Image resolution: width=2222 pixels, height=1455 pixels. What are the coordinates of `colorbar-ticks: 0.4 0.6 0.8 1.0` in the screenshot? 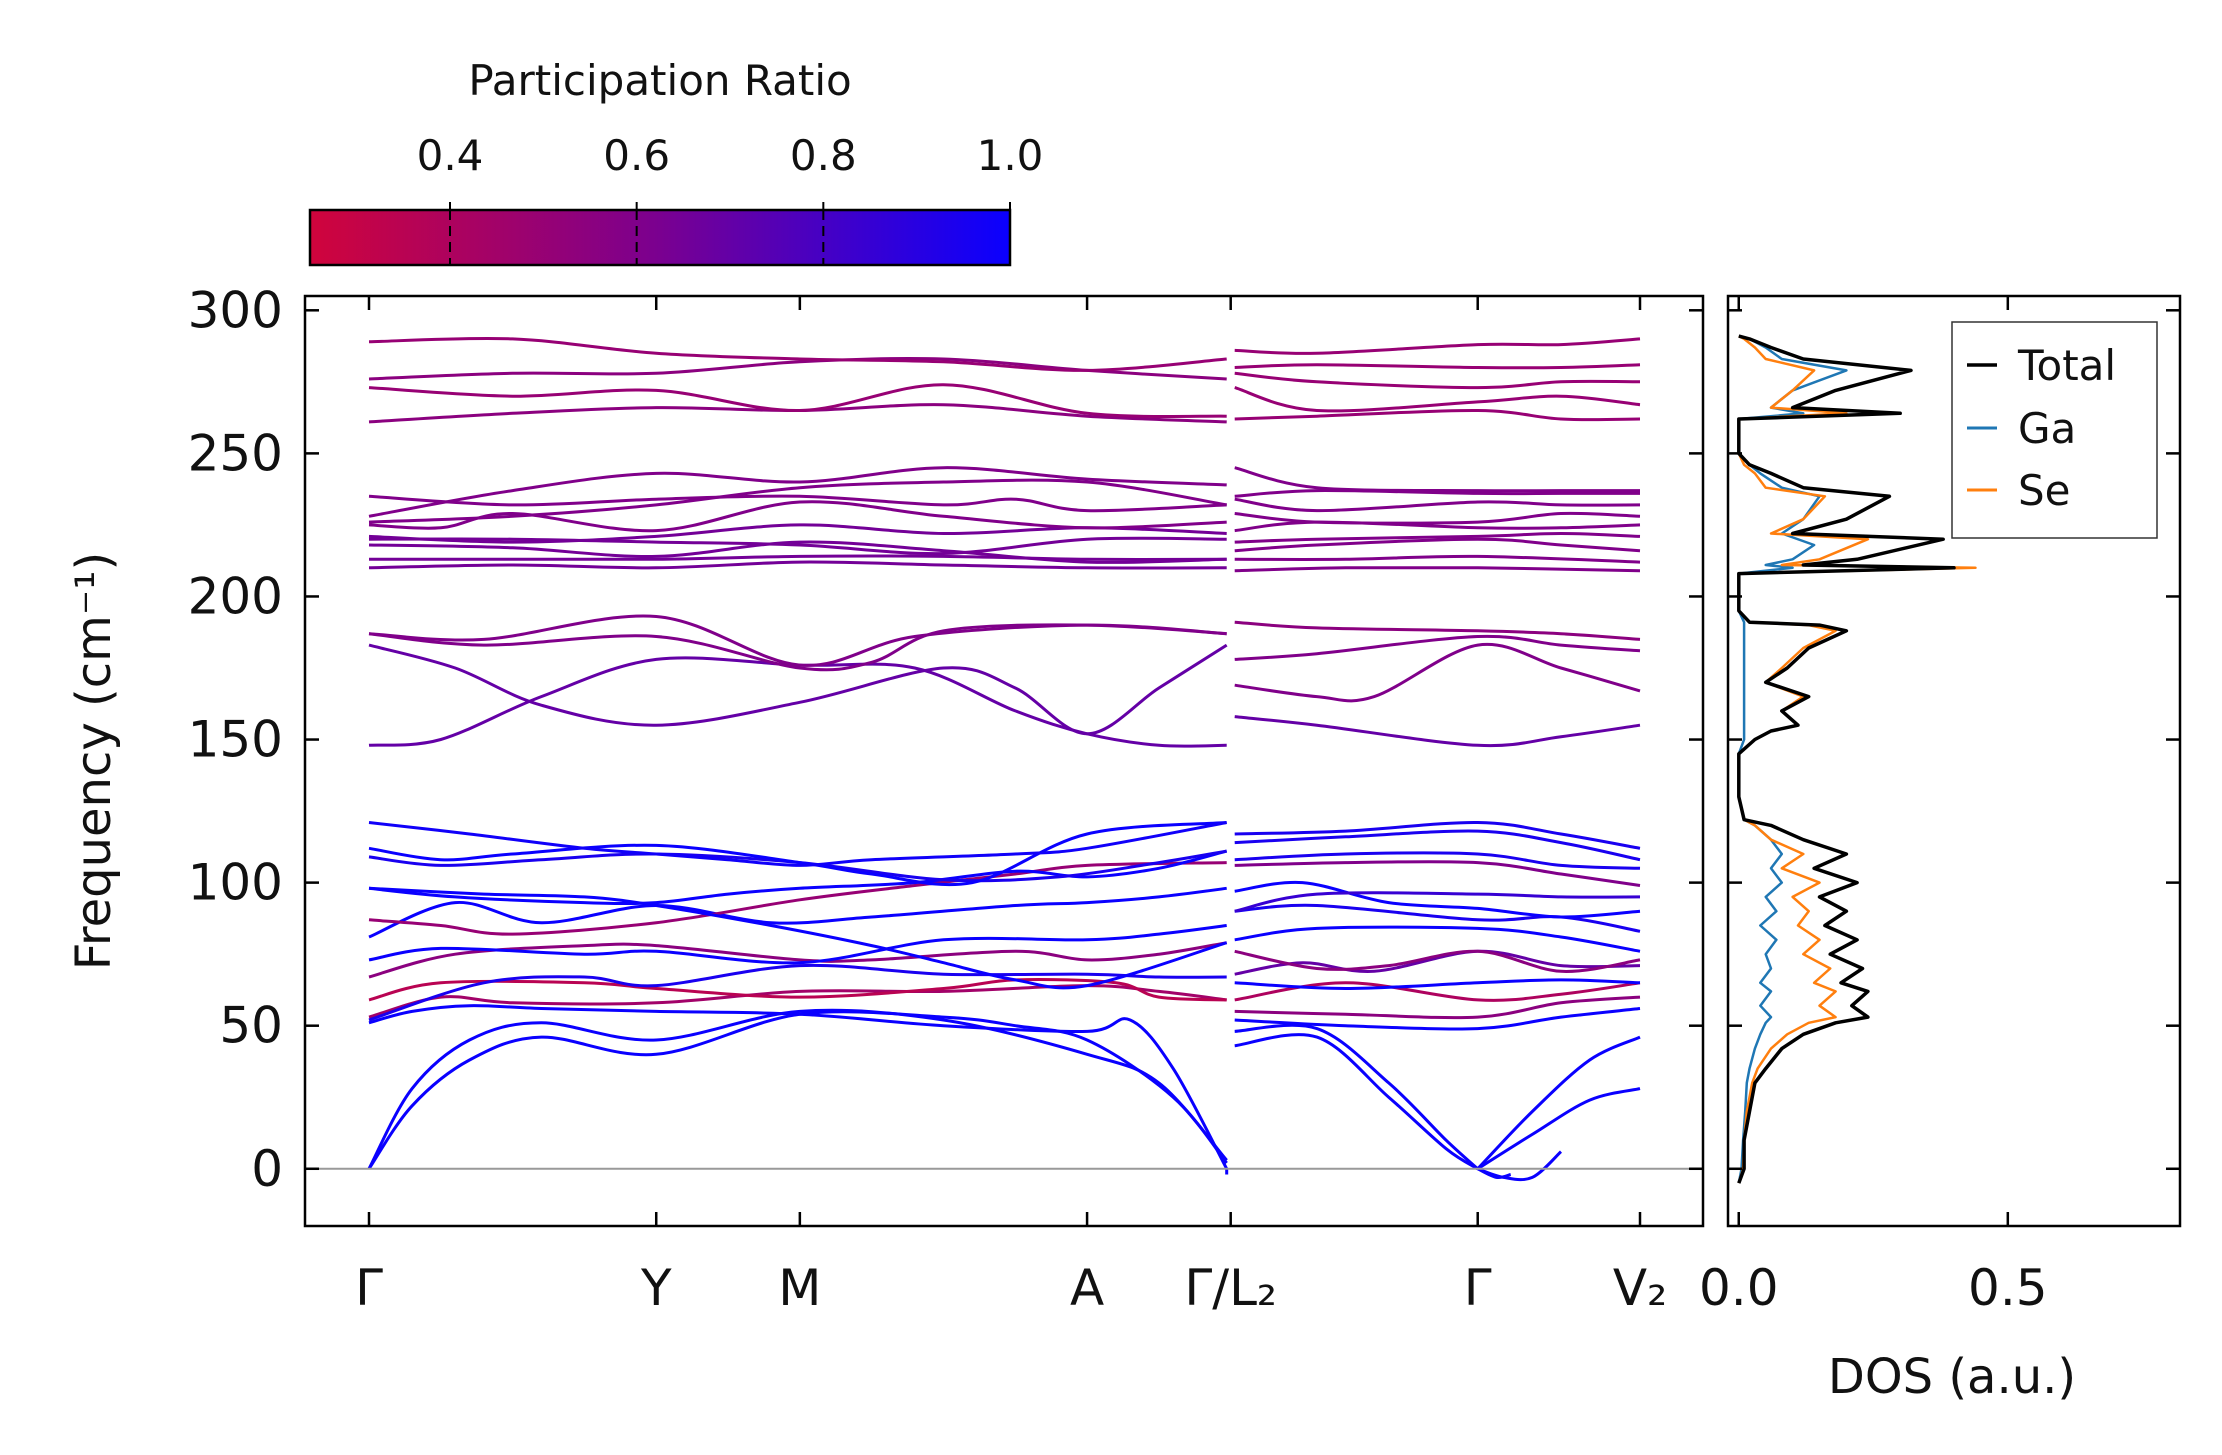 It's located at (730, 198).